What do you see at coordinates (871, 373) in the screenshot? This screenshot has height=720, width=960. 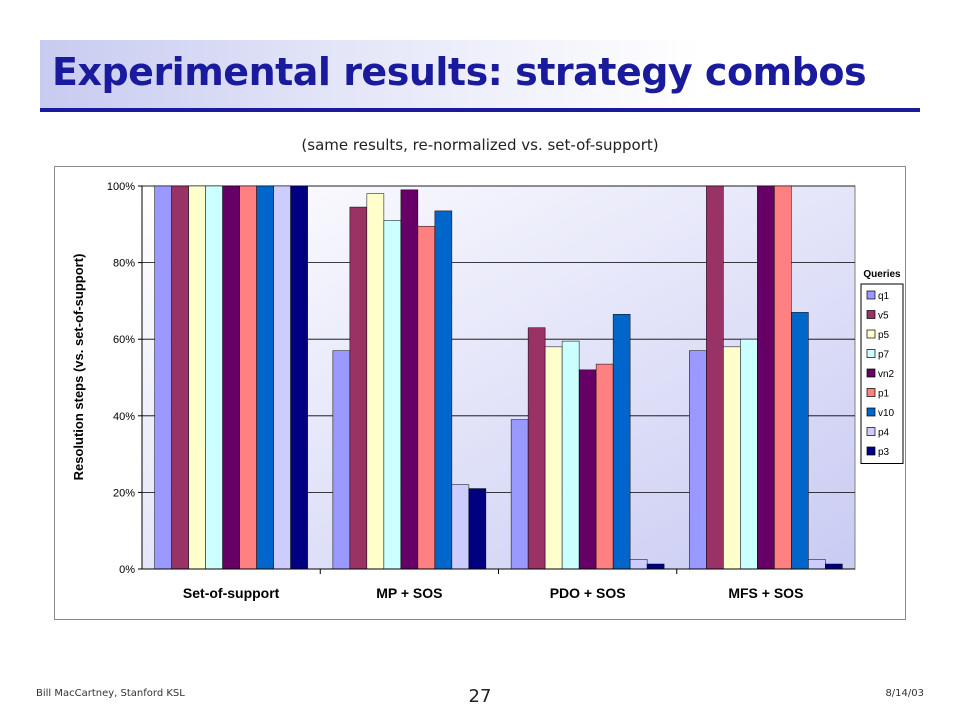 I see `legend-swatch-vn2` at bounding box center [871, 373].